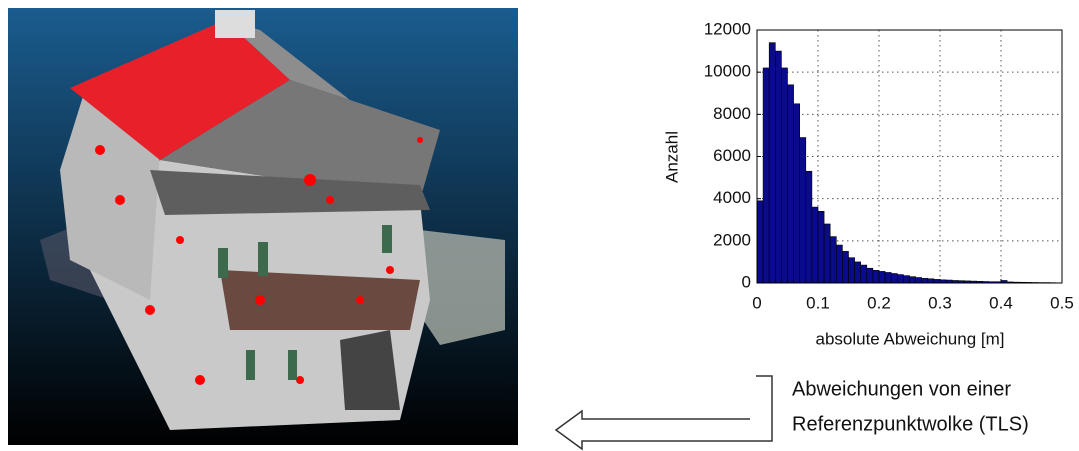 This screenshot has height=451, width=1079. Describe the element at coordinates (909, 338) in the screenshot. I see `x-axis-label: absolute Abweichung [m]` at that location.